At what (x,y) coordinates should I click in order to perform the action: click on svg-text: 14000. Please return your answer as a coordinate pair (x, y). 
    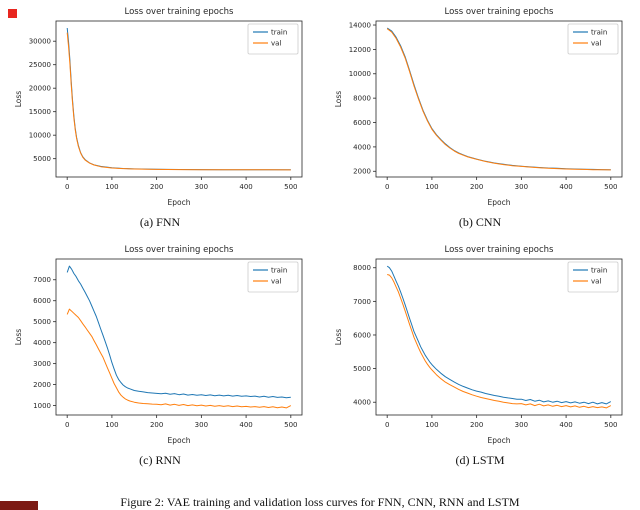
    Looking at the image, I should click on (360, 25).